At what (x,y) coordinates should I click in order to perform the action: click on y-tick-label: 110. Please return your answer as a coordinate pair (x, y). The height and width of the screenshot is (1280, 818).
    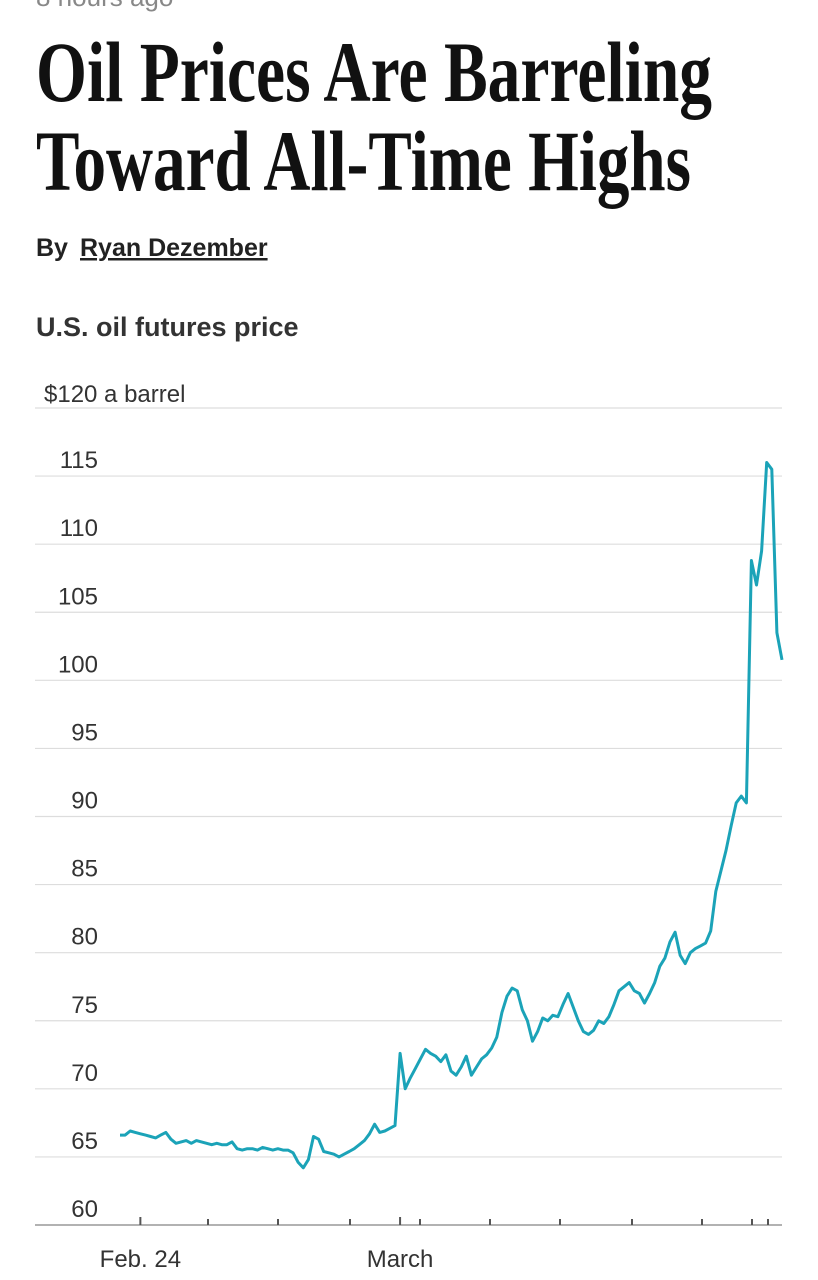
    Looking at the image, I should click on (79, 528).